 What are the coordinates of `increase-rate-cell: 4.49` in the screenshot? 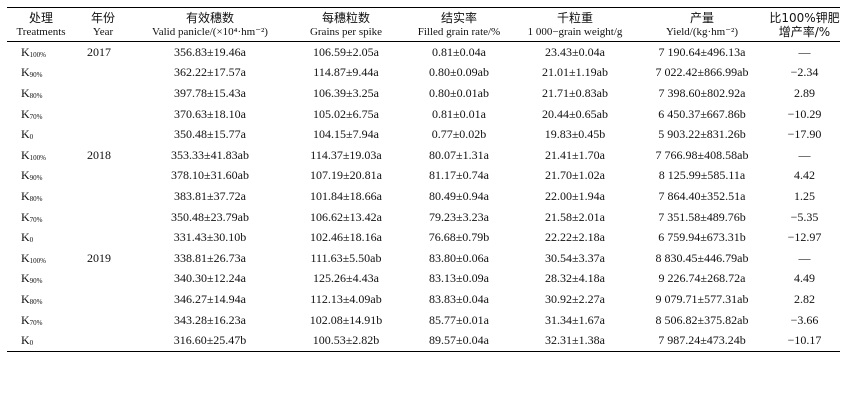 It's located at (804, 278).